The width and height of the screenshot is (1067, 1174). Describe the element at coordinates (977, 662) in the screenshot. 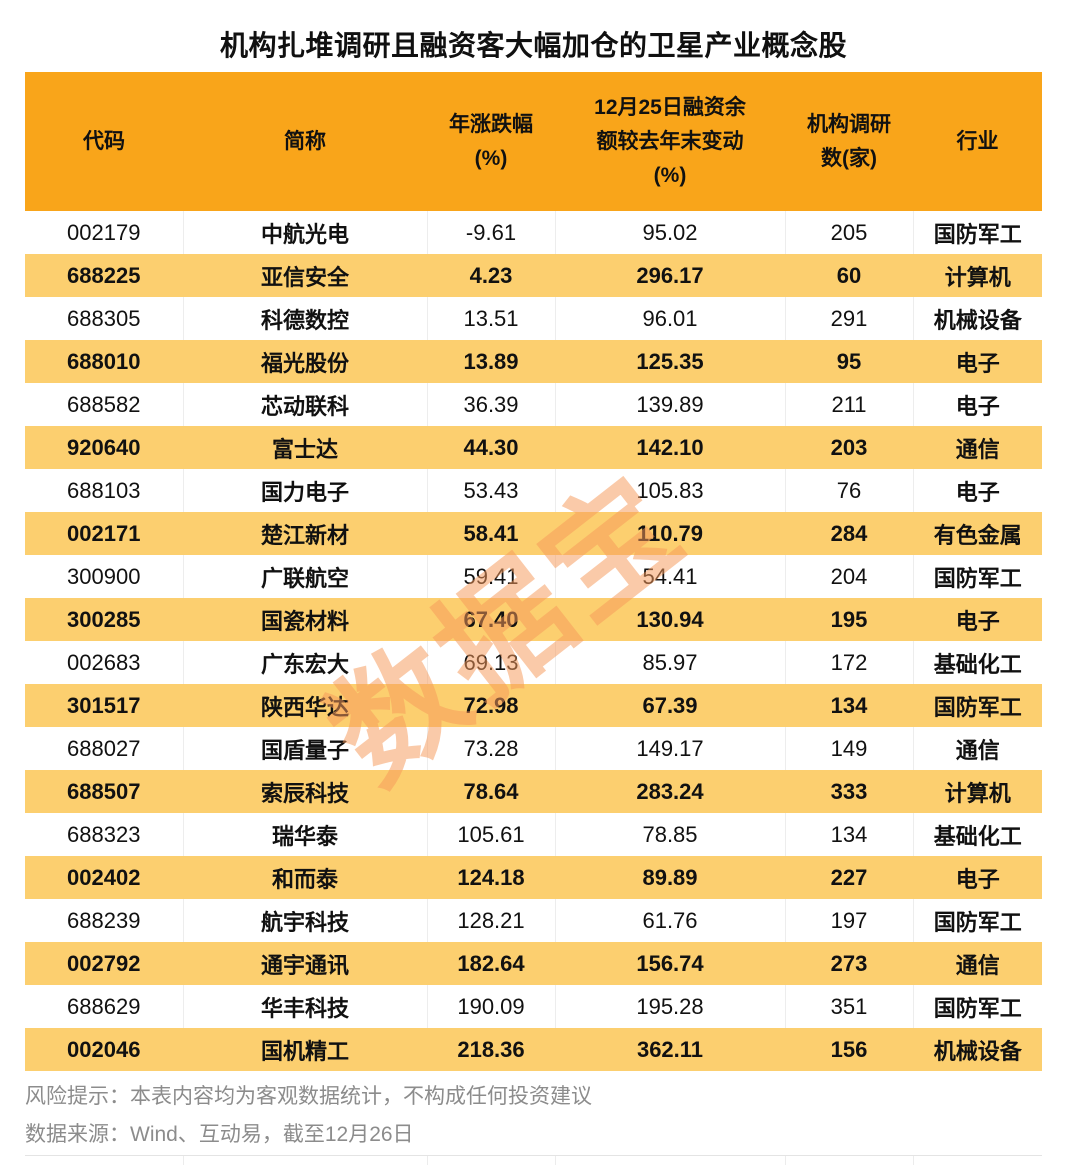

I see `cell-industry: 基础化工` at that location.